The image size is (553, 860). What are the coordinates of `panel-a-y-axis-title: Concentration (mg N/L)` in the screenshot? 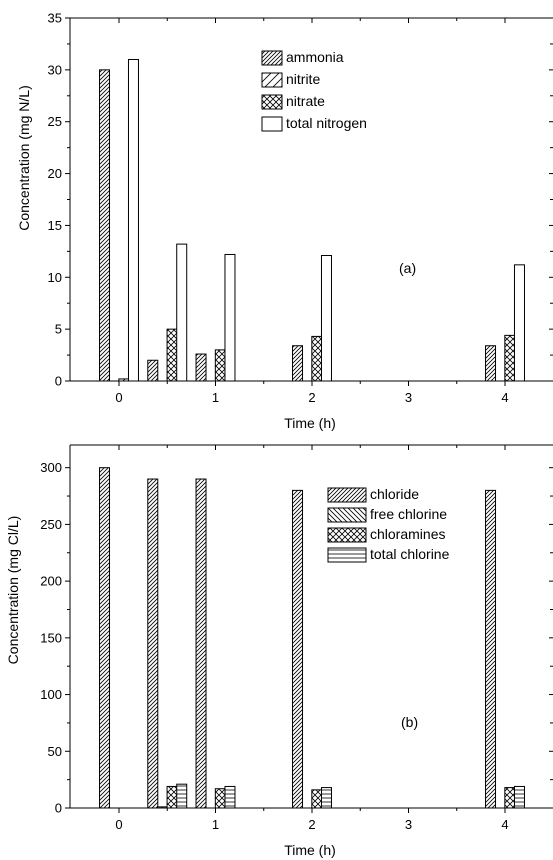 It's located at (24, 158).